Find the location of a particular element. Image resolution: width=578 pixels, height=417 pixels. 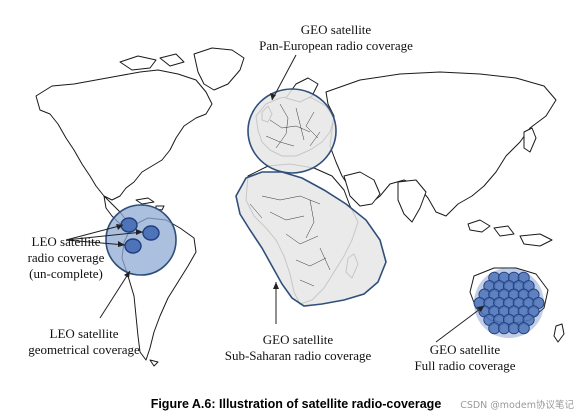

geo-pan-european-label-line1: GEO satellite is located at coordinates (336, 29).